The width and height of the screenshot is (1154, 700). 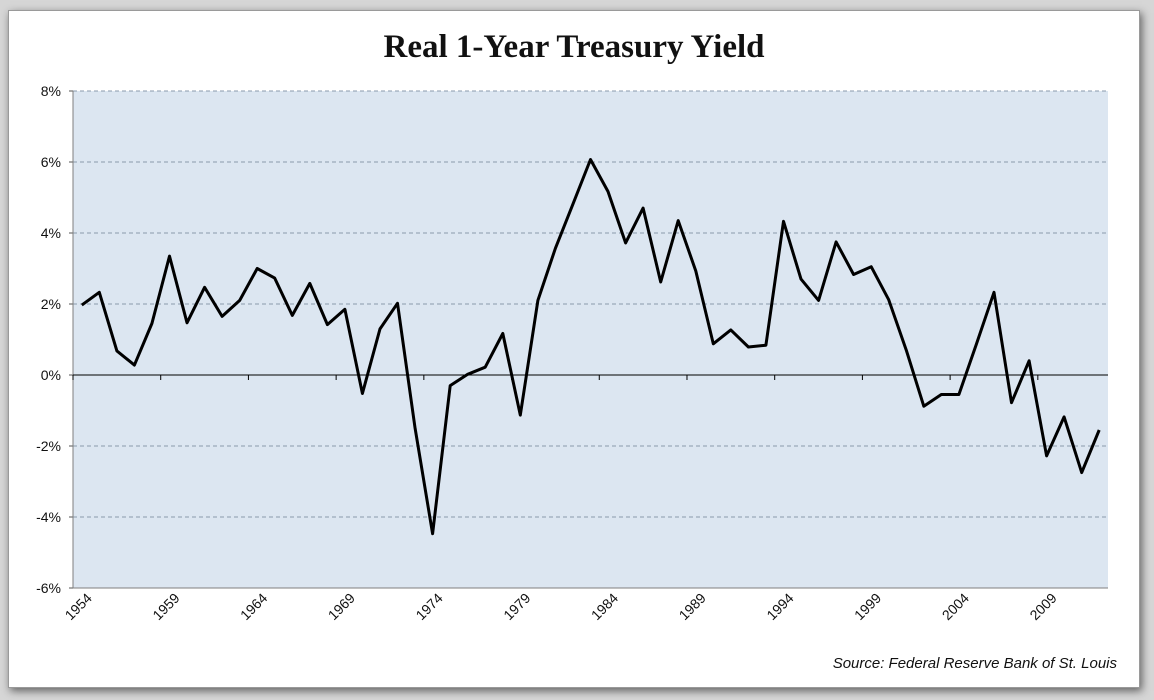 I want to click on x-tick-label: 1994, so click(x=779, y=606).